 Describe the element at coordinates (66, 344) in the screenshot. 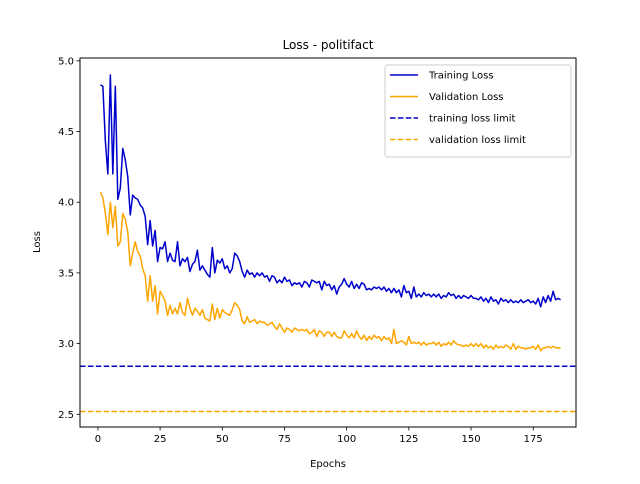

I see `y-tick-label: 3.0` at that location.